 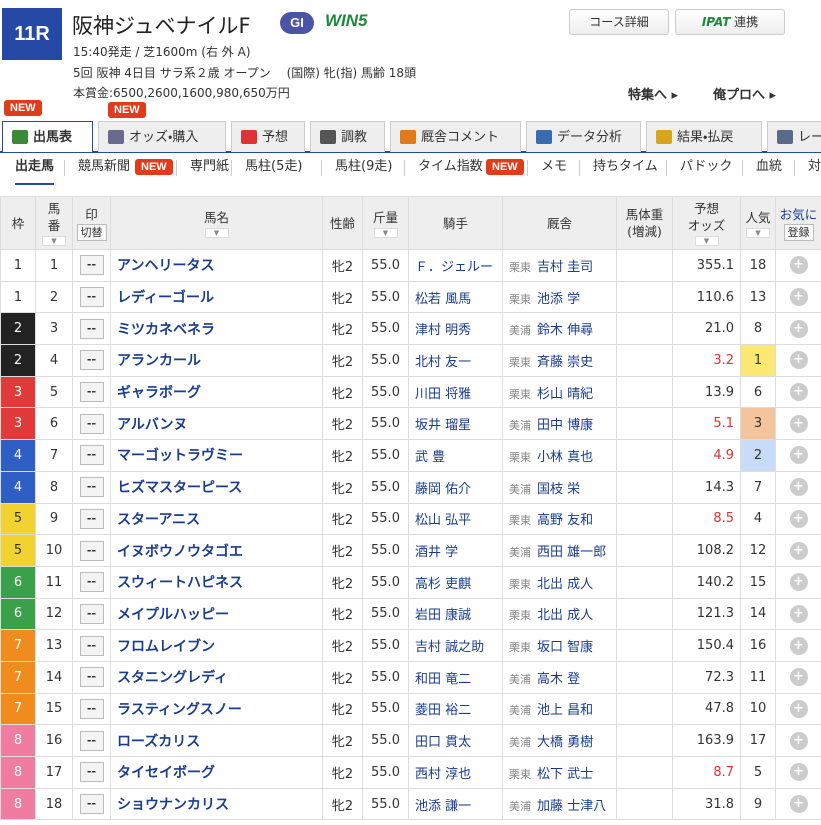 What do you see at coordinates (554, 166) in the screenshot?
I see `subtab: メモ` at bounding box center [554, 166].